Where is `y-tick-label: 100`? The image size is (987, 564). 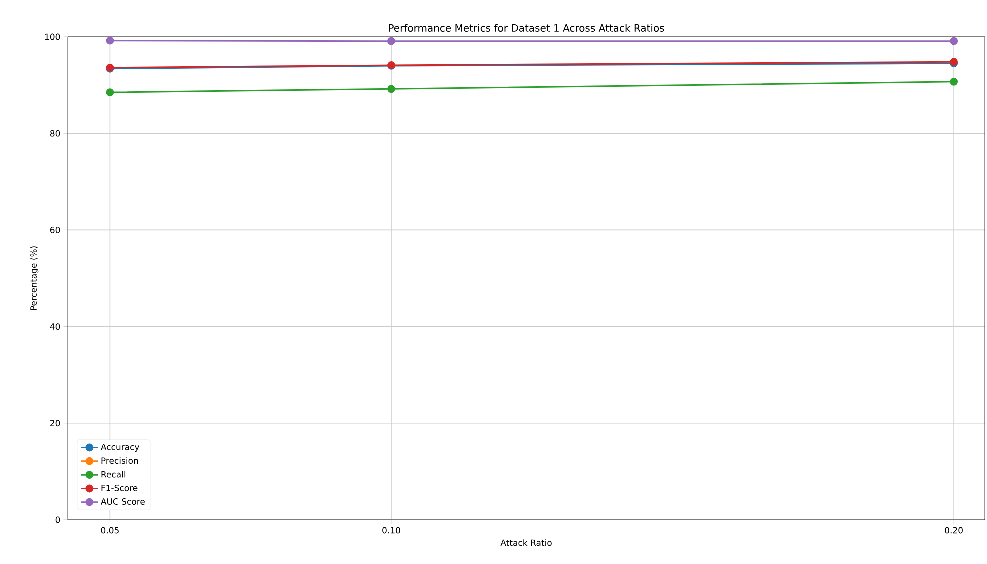 y-tick-label: 100 is located at coordinates (52, 37).